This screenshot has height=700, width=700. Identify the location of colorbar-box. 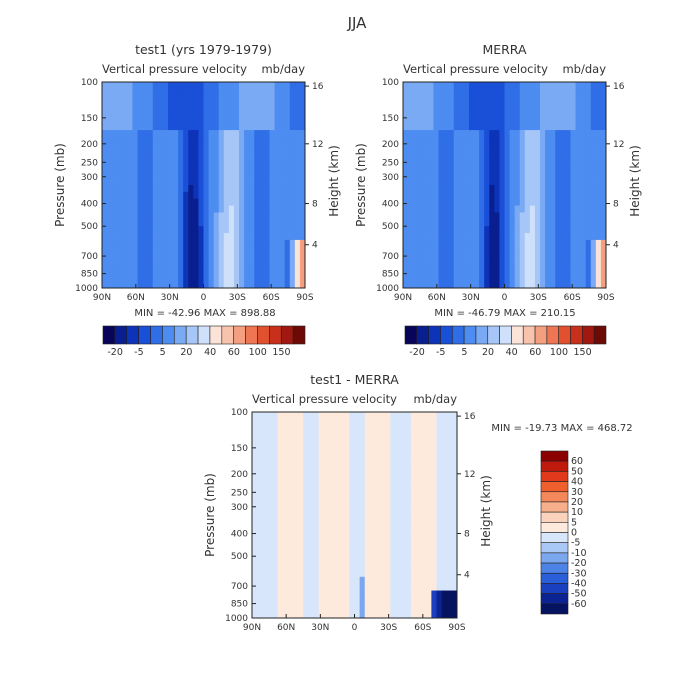
(554, 578).